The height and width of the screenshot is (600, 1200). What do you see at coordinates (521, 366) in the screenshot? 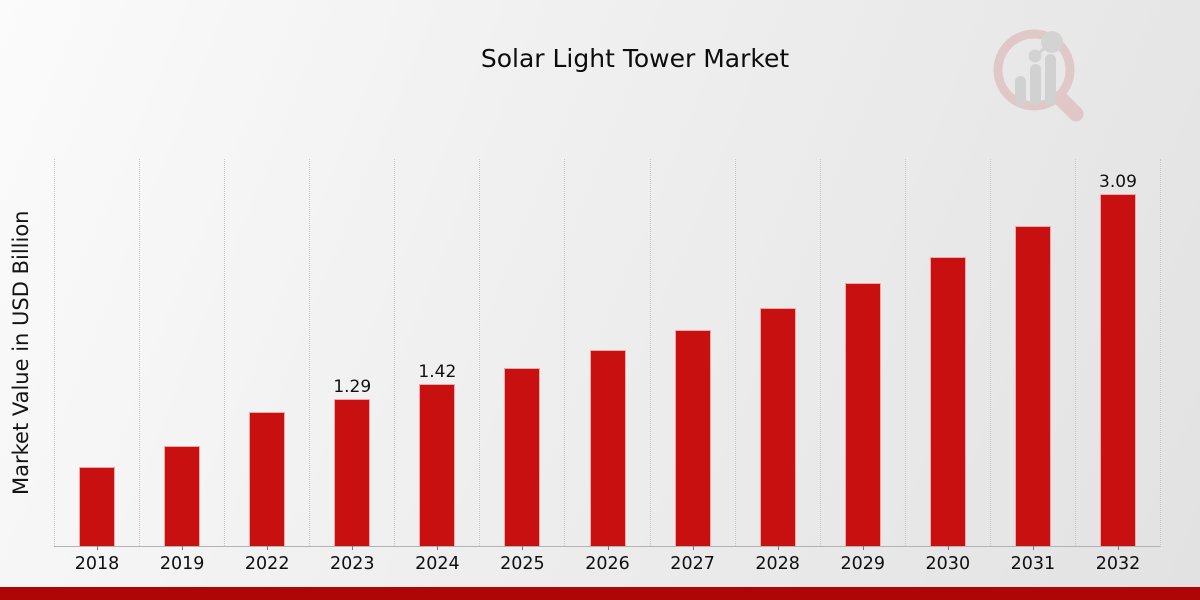
I see `category-slot-2025: 2025` at bounding box center [521, 366].